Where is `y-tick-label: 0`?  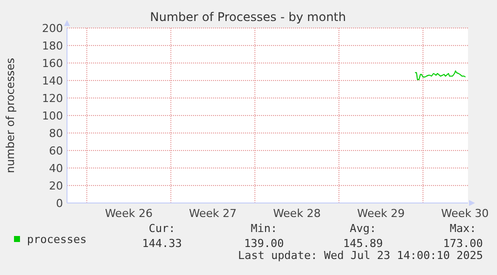 y-tick-label: 0 is located at coordinates (59, 203).